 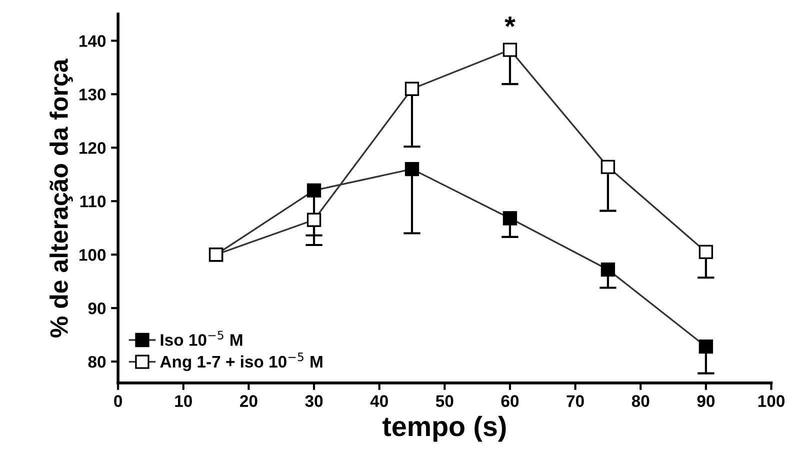 What do you see at coordinates (510, 401) in the screenshot?
I see `x-tick-label: 60` at bounding box center [510, 401].